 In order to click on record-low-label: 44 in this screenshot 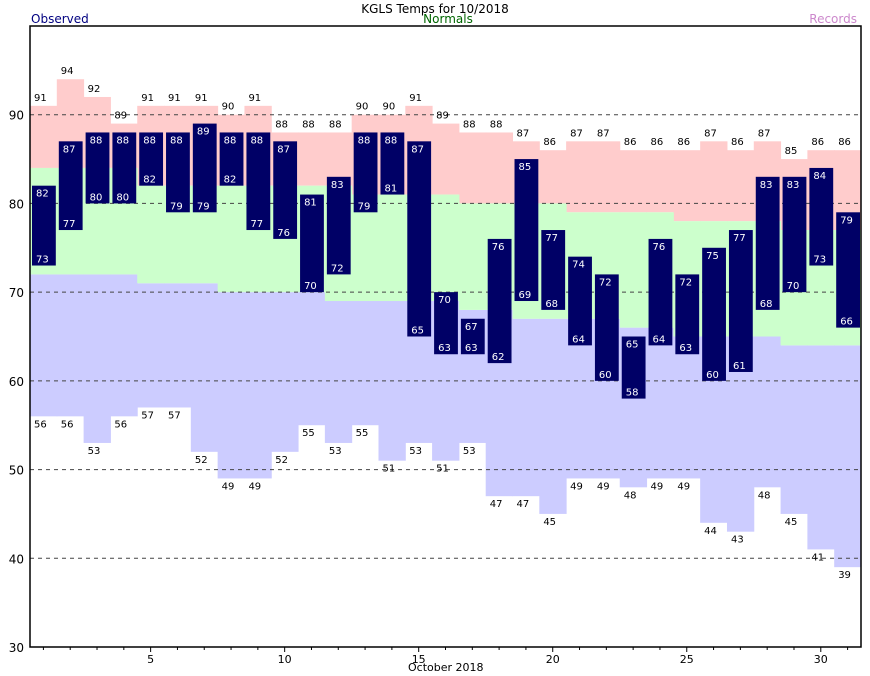, I will do `click(710, 531)`.